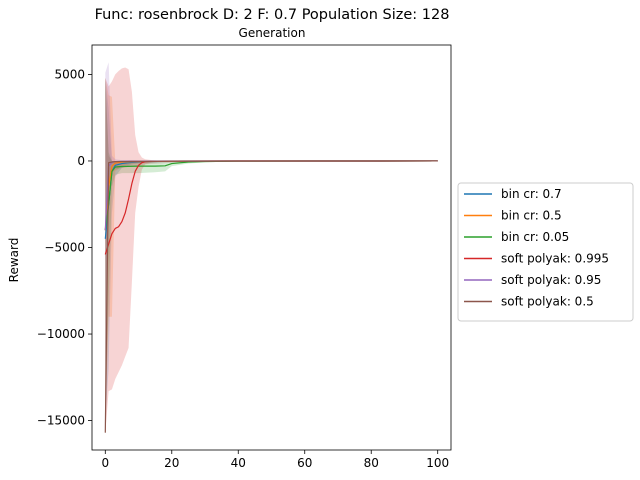 This screenshot has height=480, width=640. Describe the element at coordinates (81, 161) in the screenshot. I see `y-tick-label: 0` at that location.